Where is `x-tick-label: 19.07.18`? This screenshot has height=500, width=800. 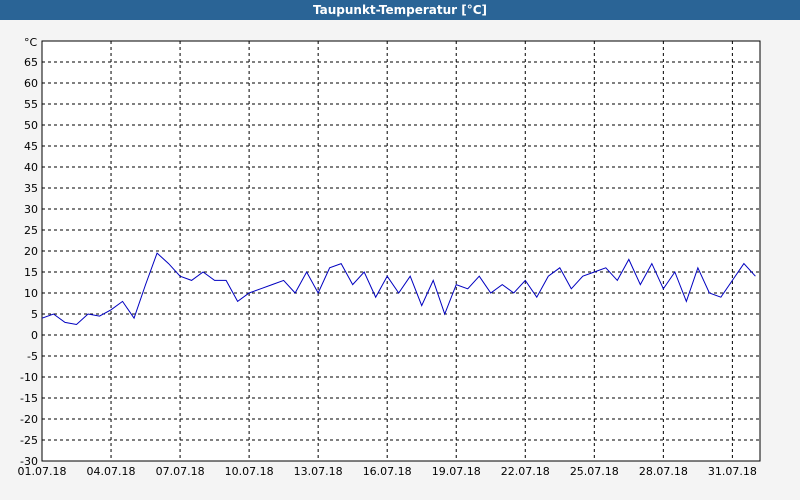 x-tick-label: 19.07.18 is located at coordinates (456, 471).